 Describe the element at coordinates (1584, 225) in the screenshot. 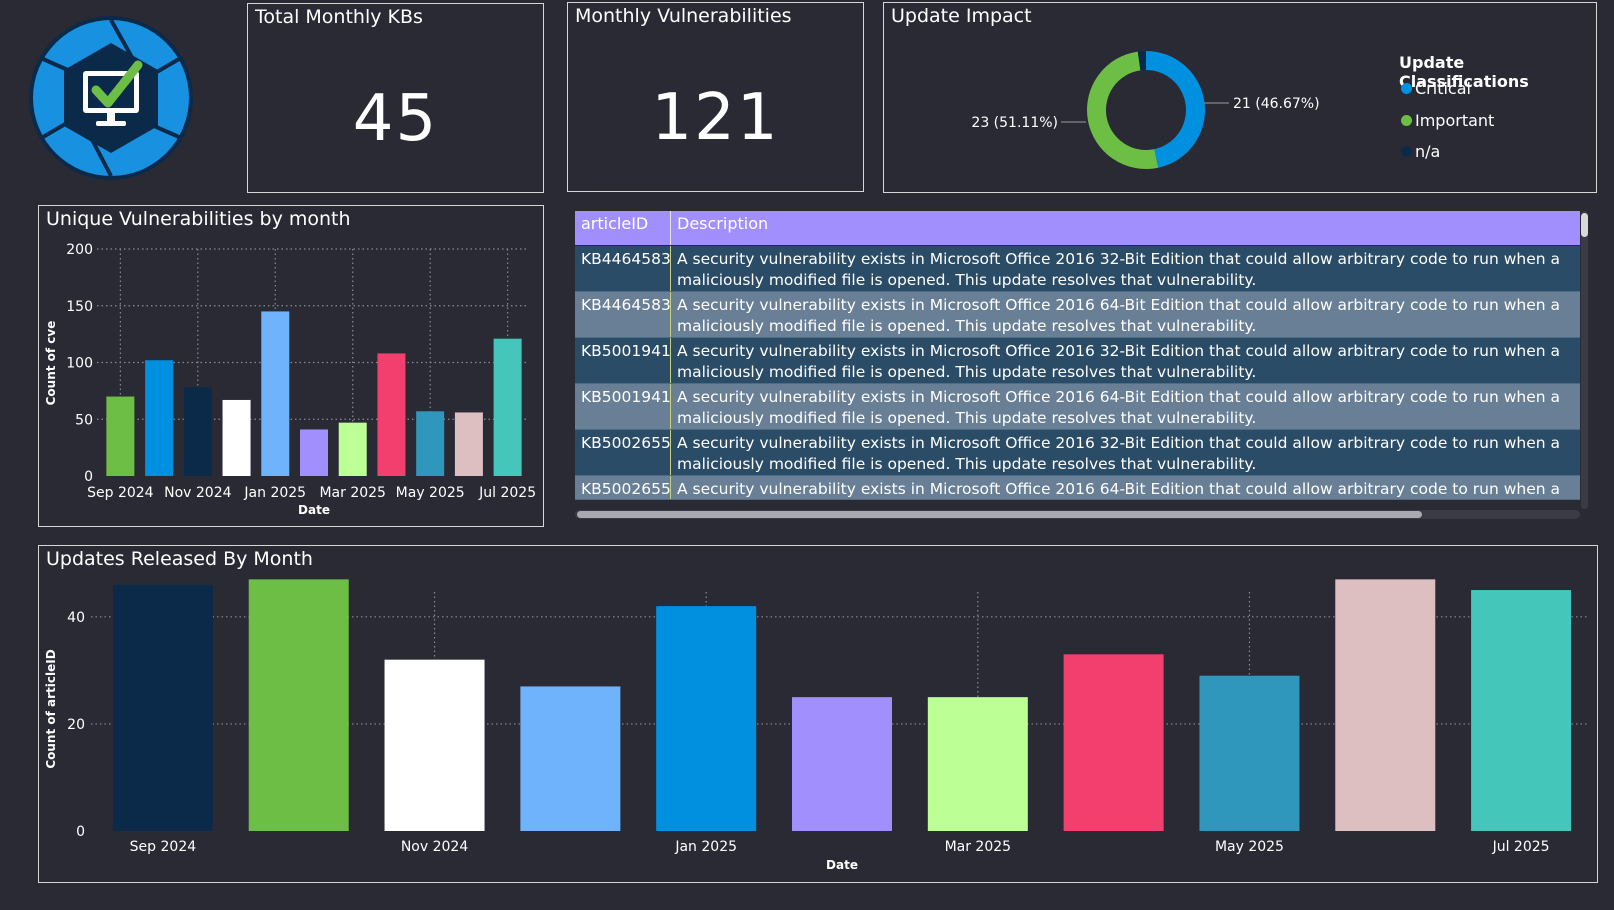

I see `vertical-scroll-thumb` at that location.